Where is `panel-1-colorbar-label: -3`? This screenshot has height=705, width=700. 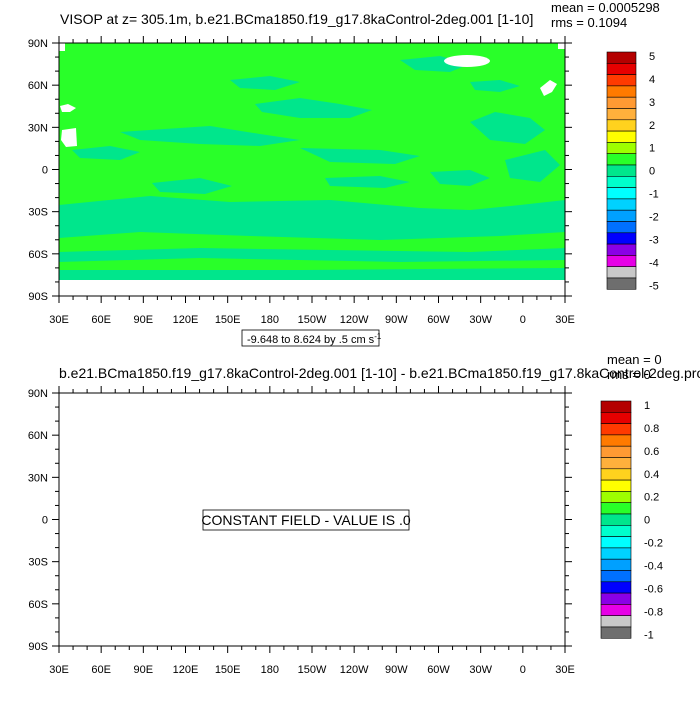
panel-1-colorbar-label: -3 is located at coordinates (654, 240).